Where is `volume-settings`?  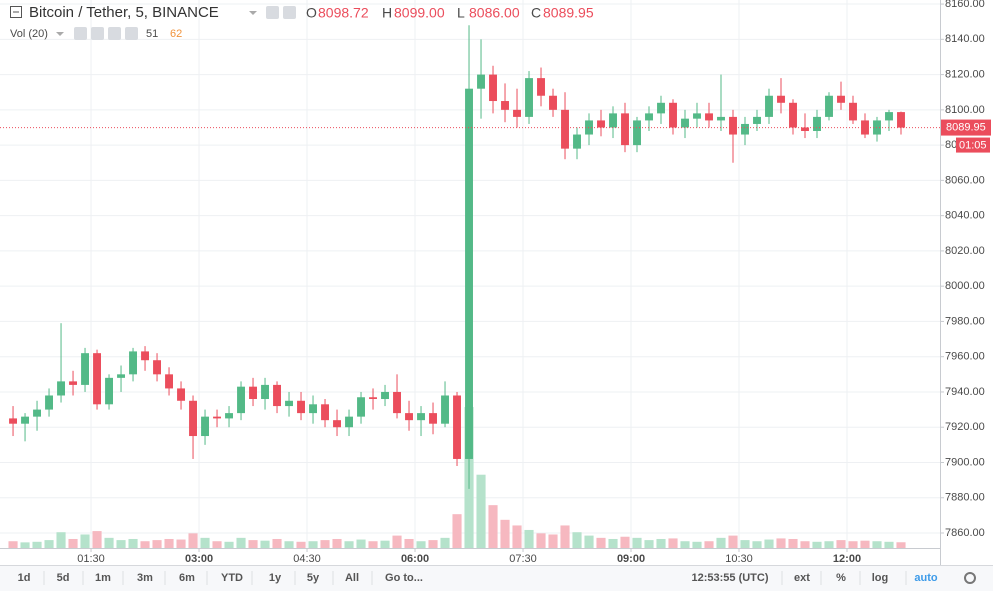 volume-settings is located at coordinates (97, 33).